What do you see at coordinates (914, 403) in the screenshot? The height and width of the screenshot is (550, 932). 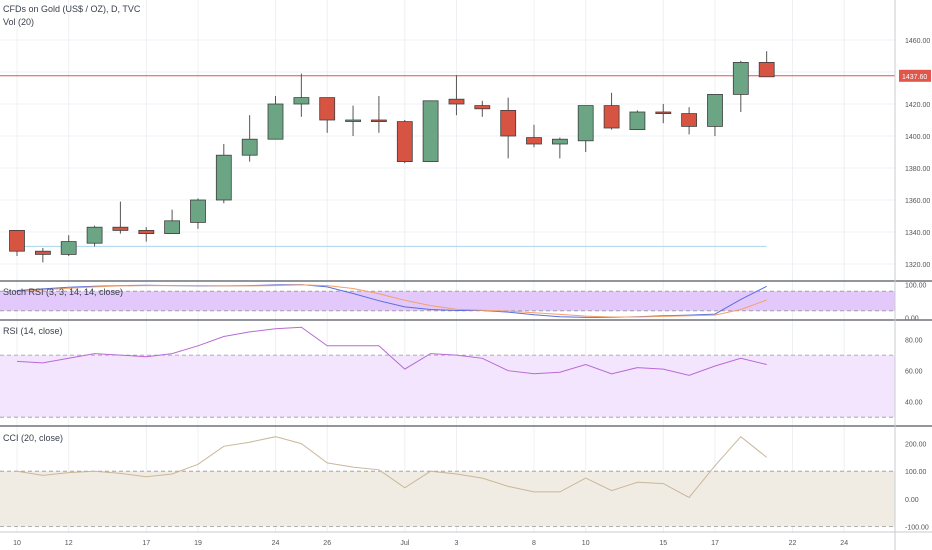 I see `y-tick-label: 40.00` at bounding box center [914, 403].